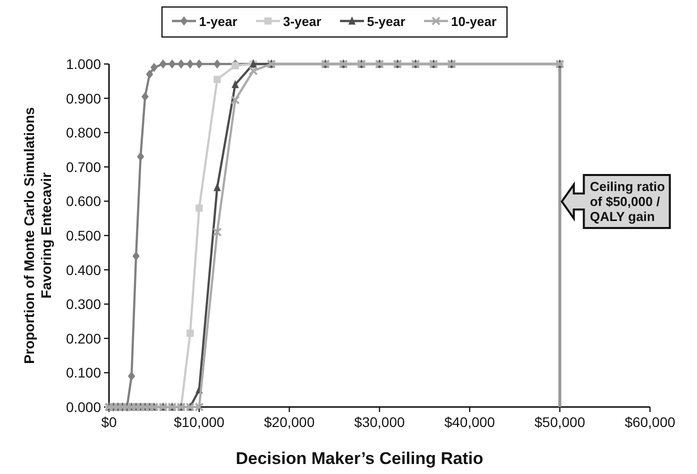 Image resolution: width=697 pixels, height=474 pixels. Describe the element at coordinates (84, 407) in the screenshot. I see `y-tick-label: 0.000` at that location.